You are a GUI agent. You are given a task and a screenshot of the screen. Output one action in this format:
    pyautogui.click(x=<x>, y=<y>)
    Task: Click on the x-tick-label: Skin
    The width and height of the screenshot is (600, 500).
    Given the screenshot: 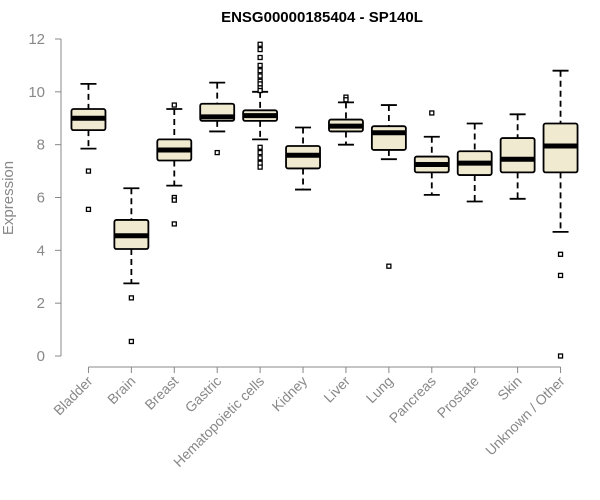 What is the action you would take?
    pyautogui.click(x=509, y=388)
    